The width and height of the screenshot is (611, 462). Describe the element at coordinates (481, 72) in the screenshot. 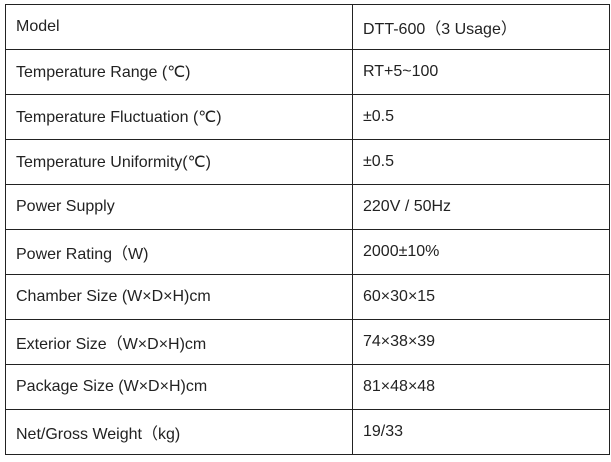

I see `spec-value: RT+5~100` at that location.